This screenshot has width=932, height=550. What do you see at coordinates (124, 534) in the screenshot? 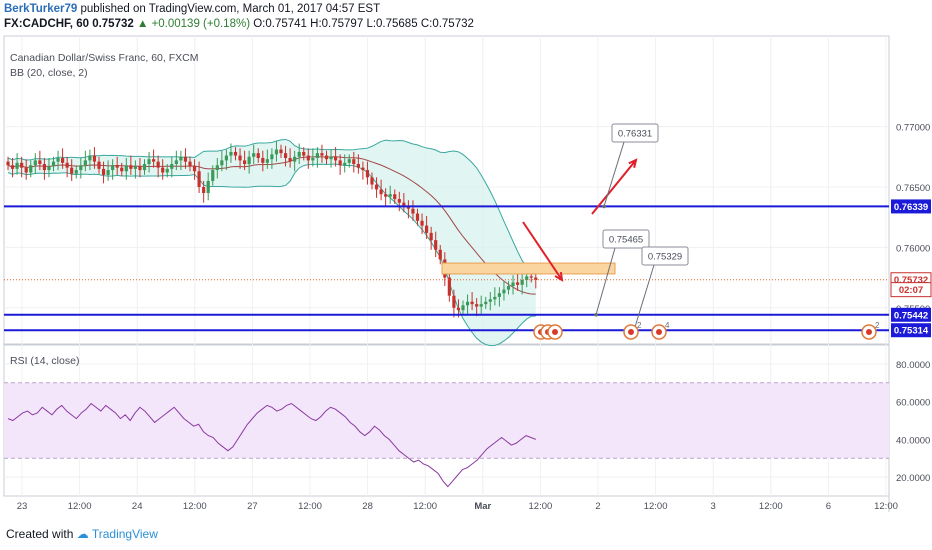
I see `tradingview-link: TradingView` at bounding box center [124, 534].